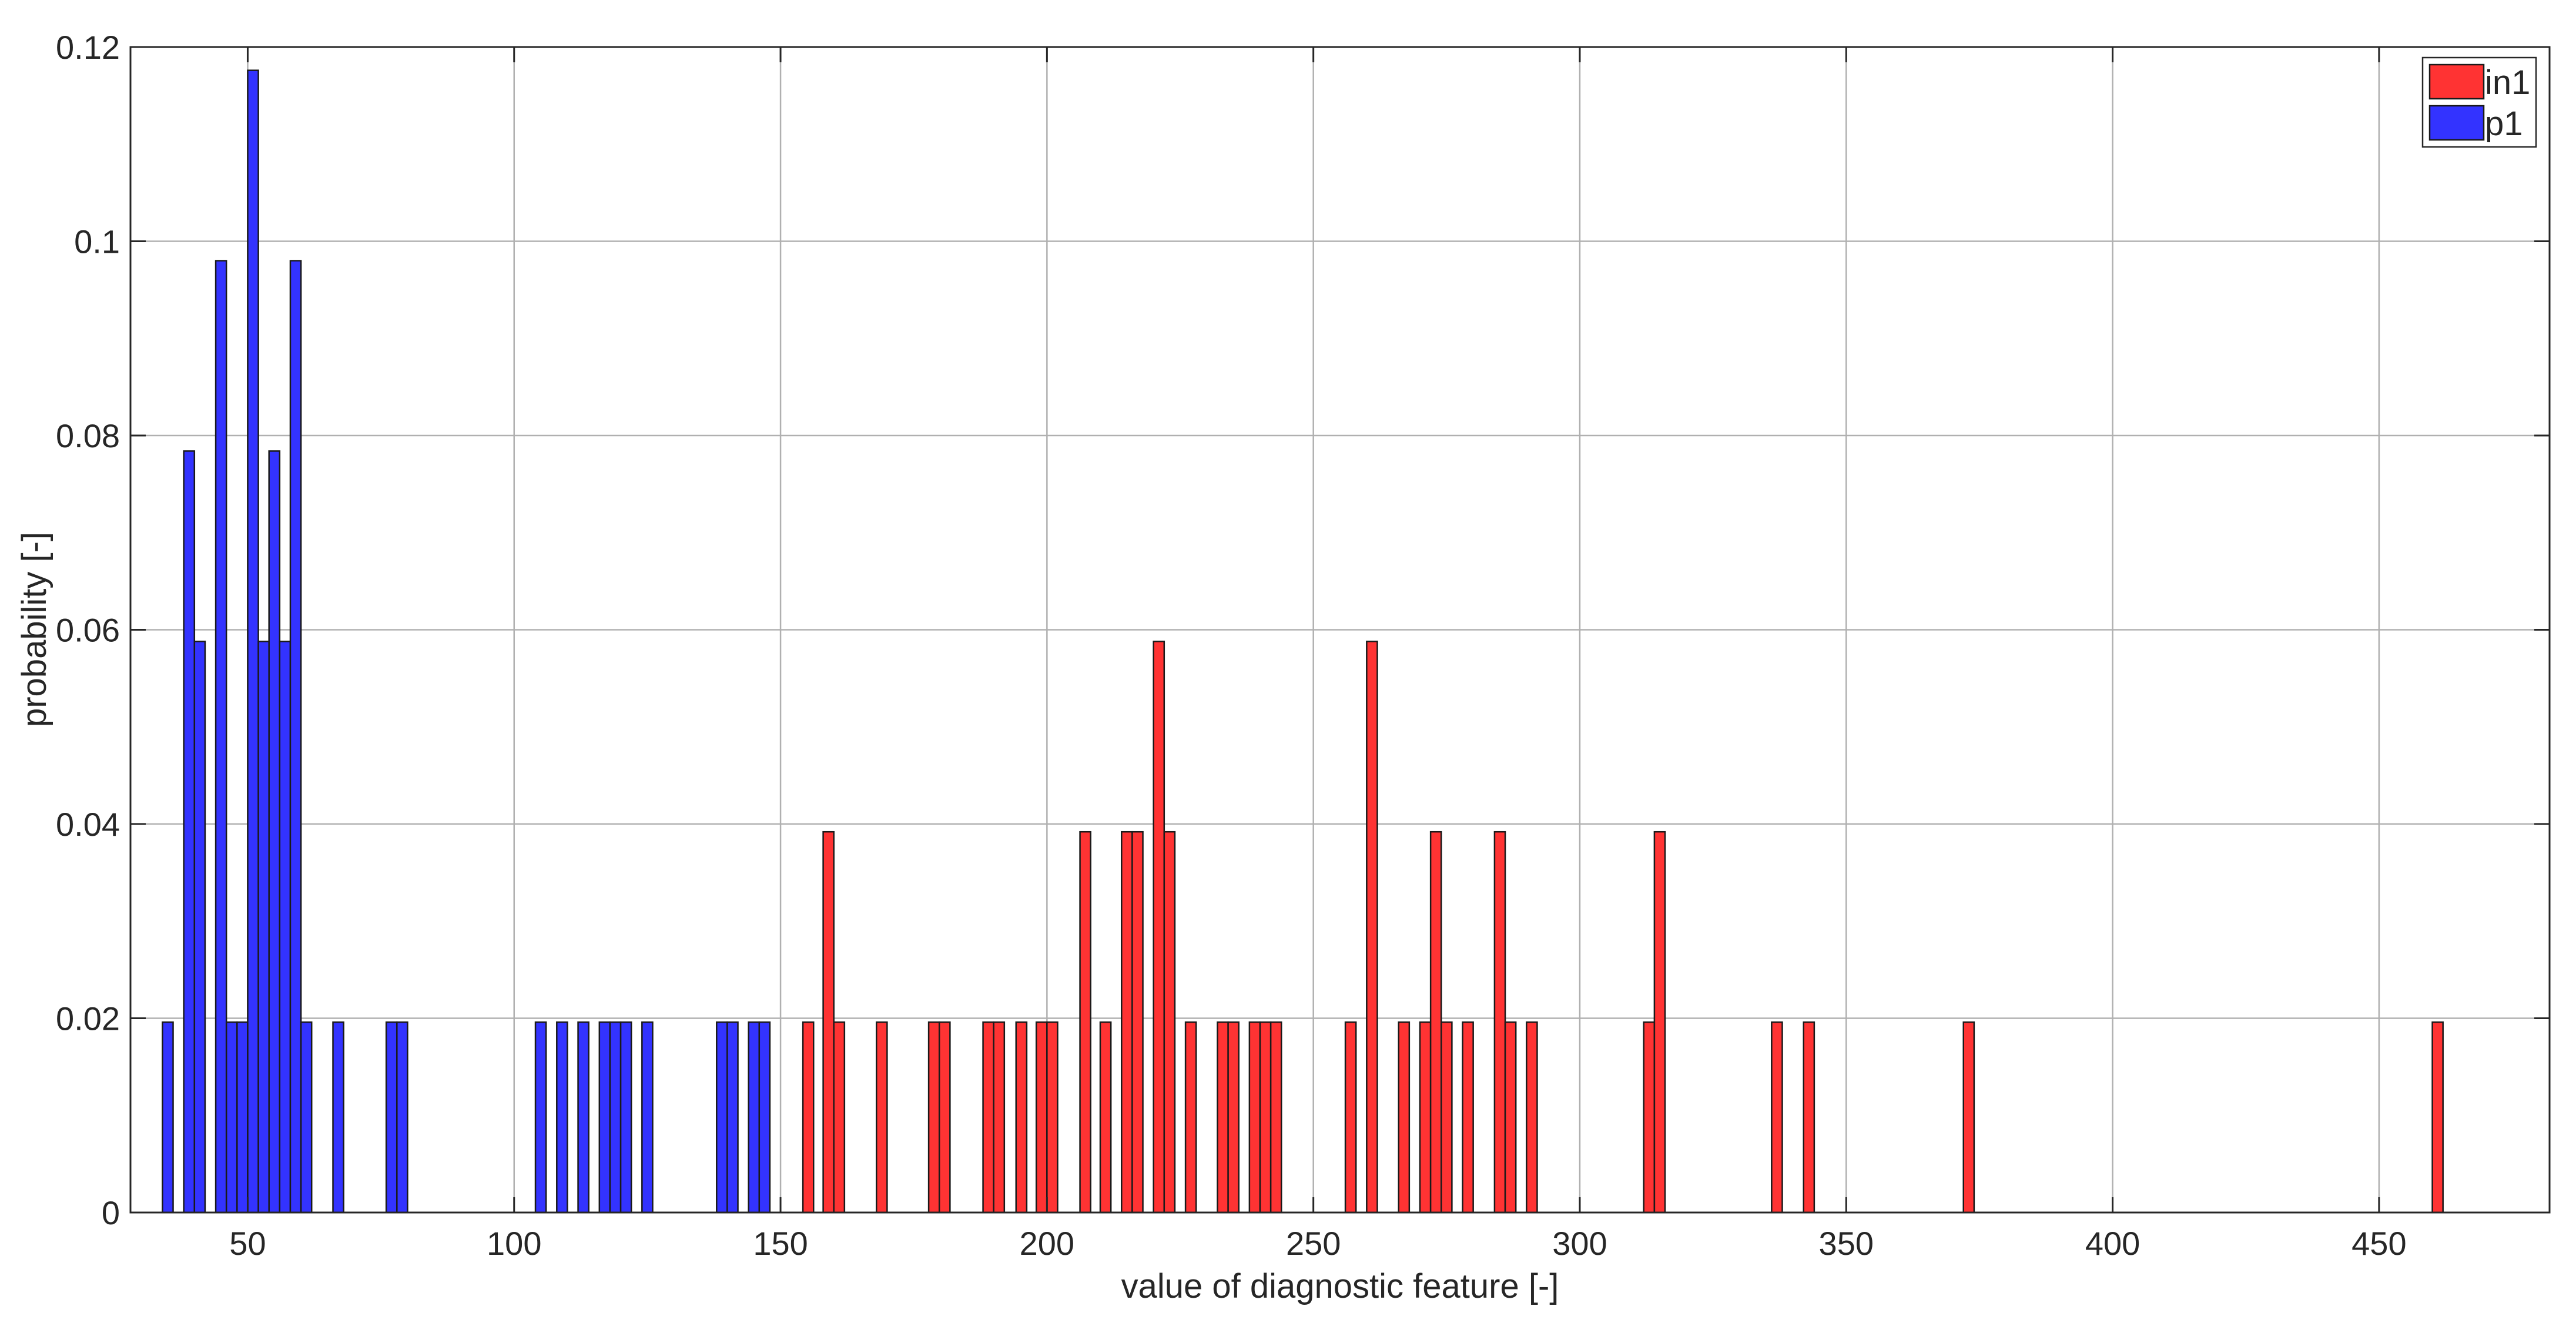 The height and width of the screenshot is (1323, 2576). What do you see at coordinates (2507, 82) in the screenshot?
I see `legend-label-in1: in1` at bounding box center [2507, 82].